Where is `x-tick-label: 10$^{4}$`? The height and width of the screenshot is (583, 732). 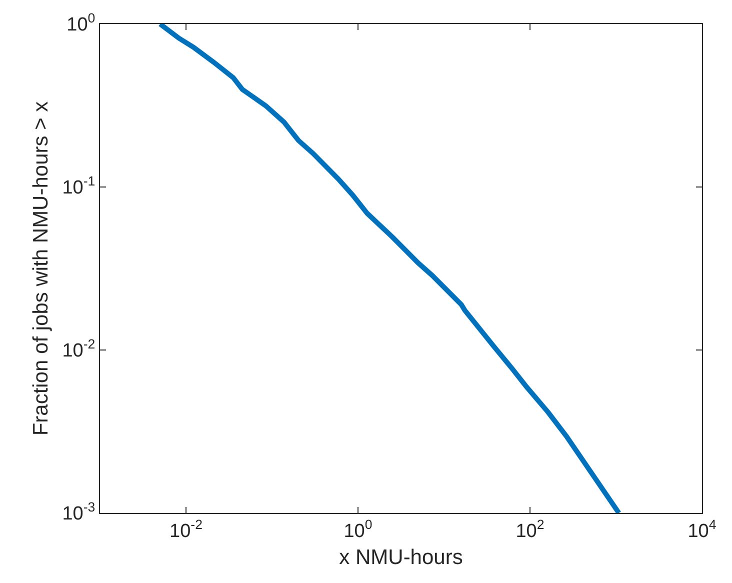
x-tick-label: 10$^{4}$ is located at coordinates (702, 529).